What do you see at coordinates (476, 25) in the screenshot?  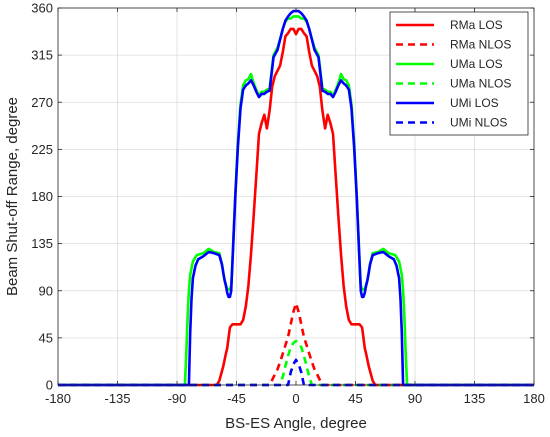 I see `legend-label: RMa LOS` at bounding box center [476, 25].